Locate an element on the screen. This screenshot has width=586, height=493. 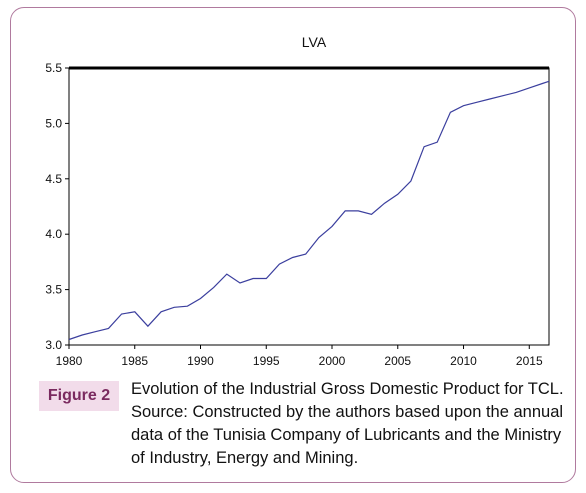
x-tick-label: 1995 is located at coordinates (266, 361).